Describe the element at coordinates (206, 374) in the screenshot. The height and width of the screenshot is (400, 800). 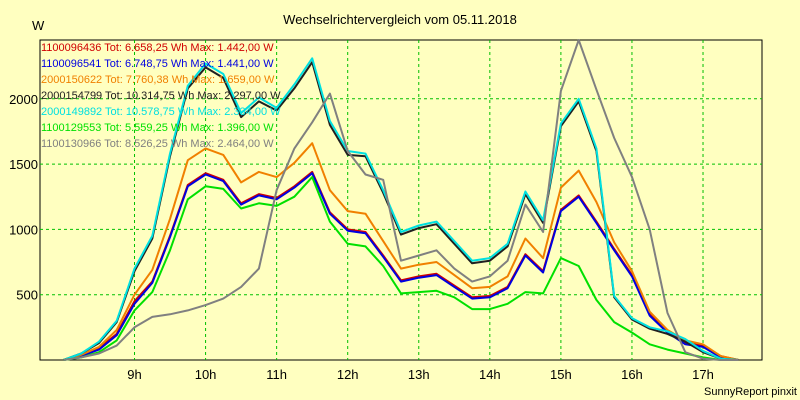
I see `x-tick-label: 10h` at that location.